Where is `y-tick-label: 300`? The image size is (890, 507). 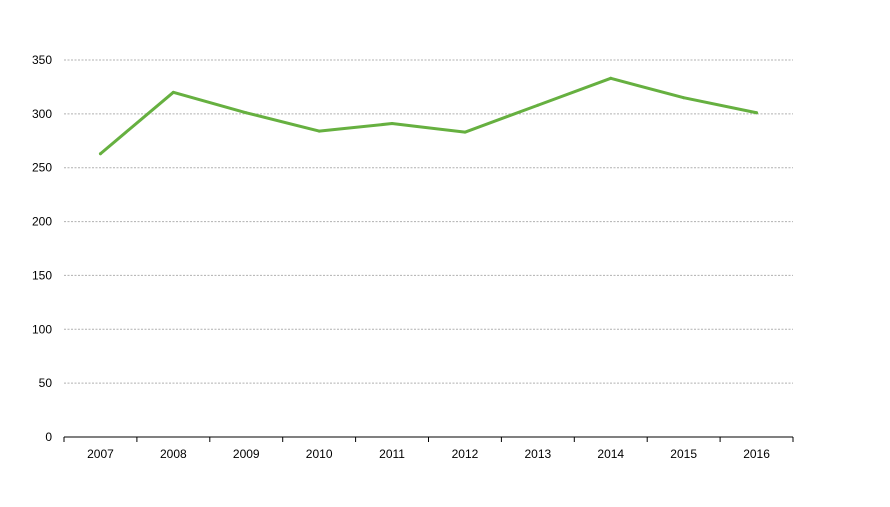 y-tick-label: 300 is located at coordinates (42, 114).